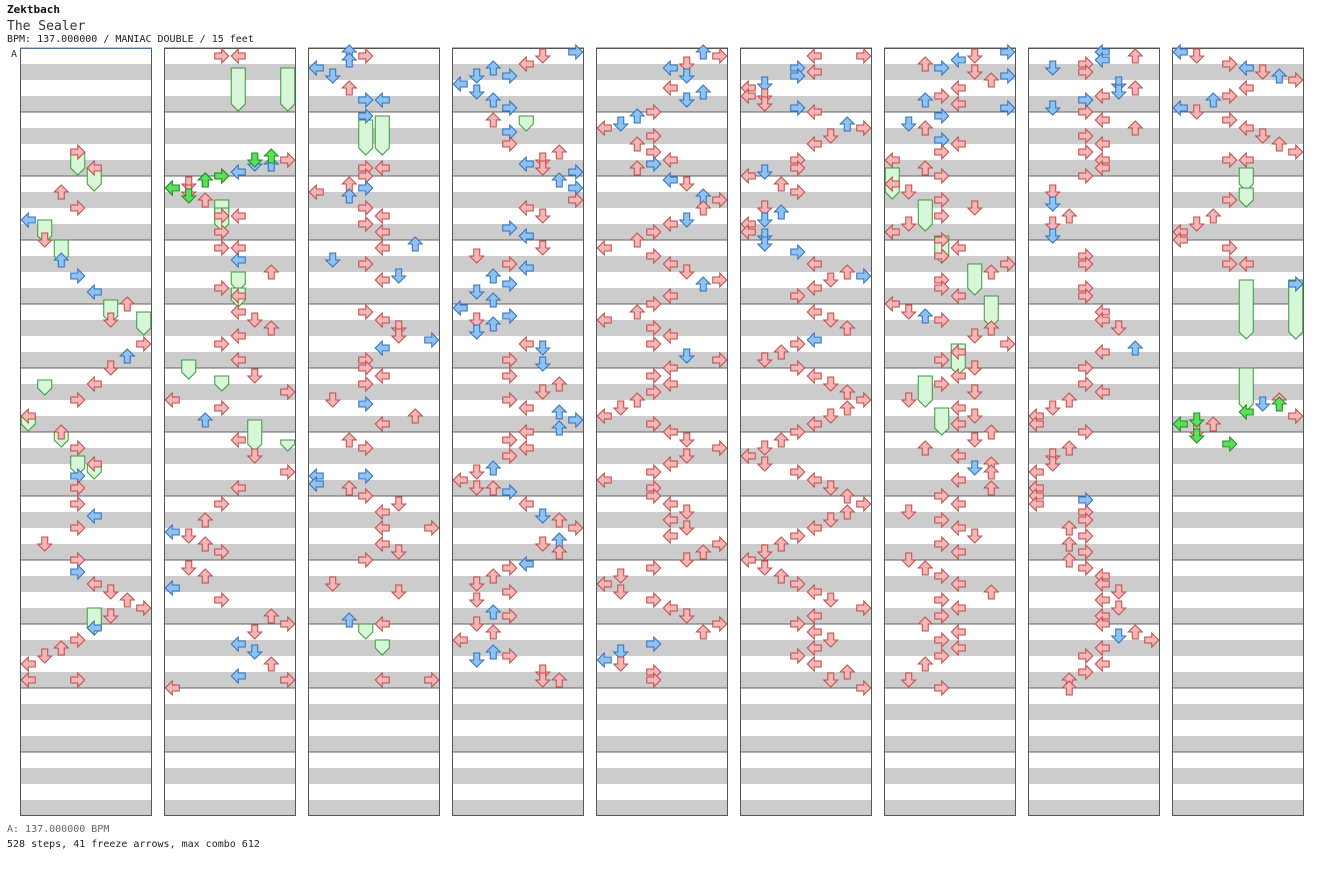  What do you see at coordinates (86, 431) in the screenshot?
I see `chart-column` at bounding box center [86, 431].